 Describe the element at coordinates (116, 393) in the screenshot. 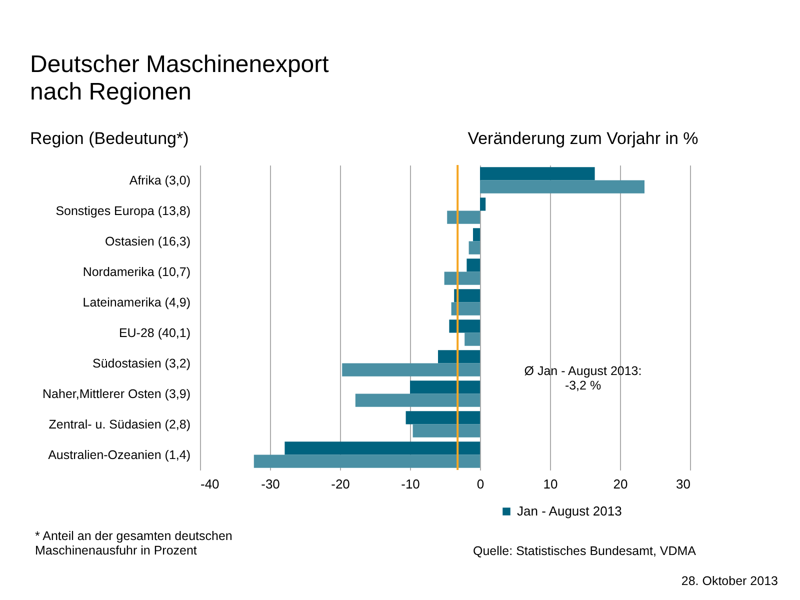

I see `y-tick-label: Naher,Mittlerer Osten (3,9)` at that location.